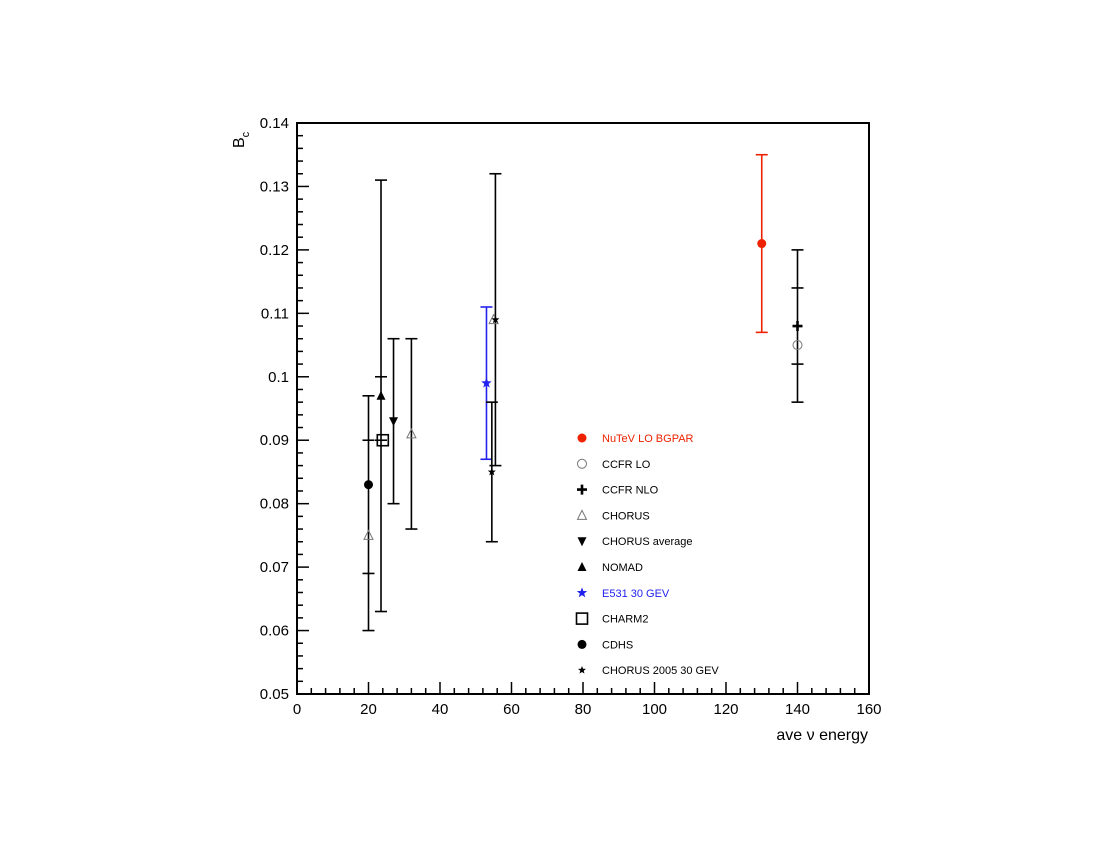  Describe the element at coordinates (274, 694) in the screenshot. I see `y-tick-label: 0.05` at that location.